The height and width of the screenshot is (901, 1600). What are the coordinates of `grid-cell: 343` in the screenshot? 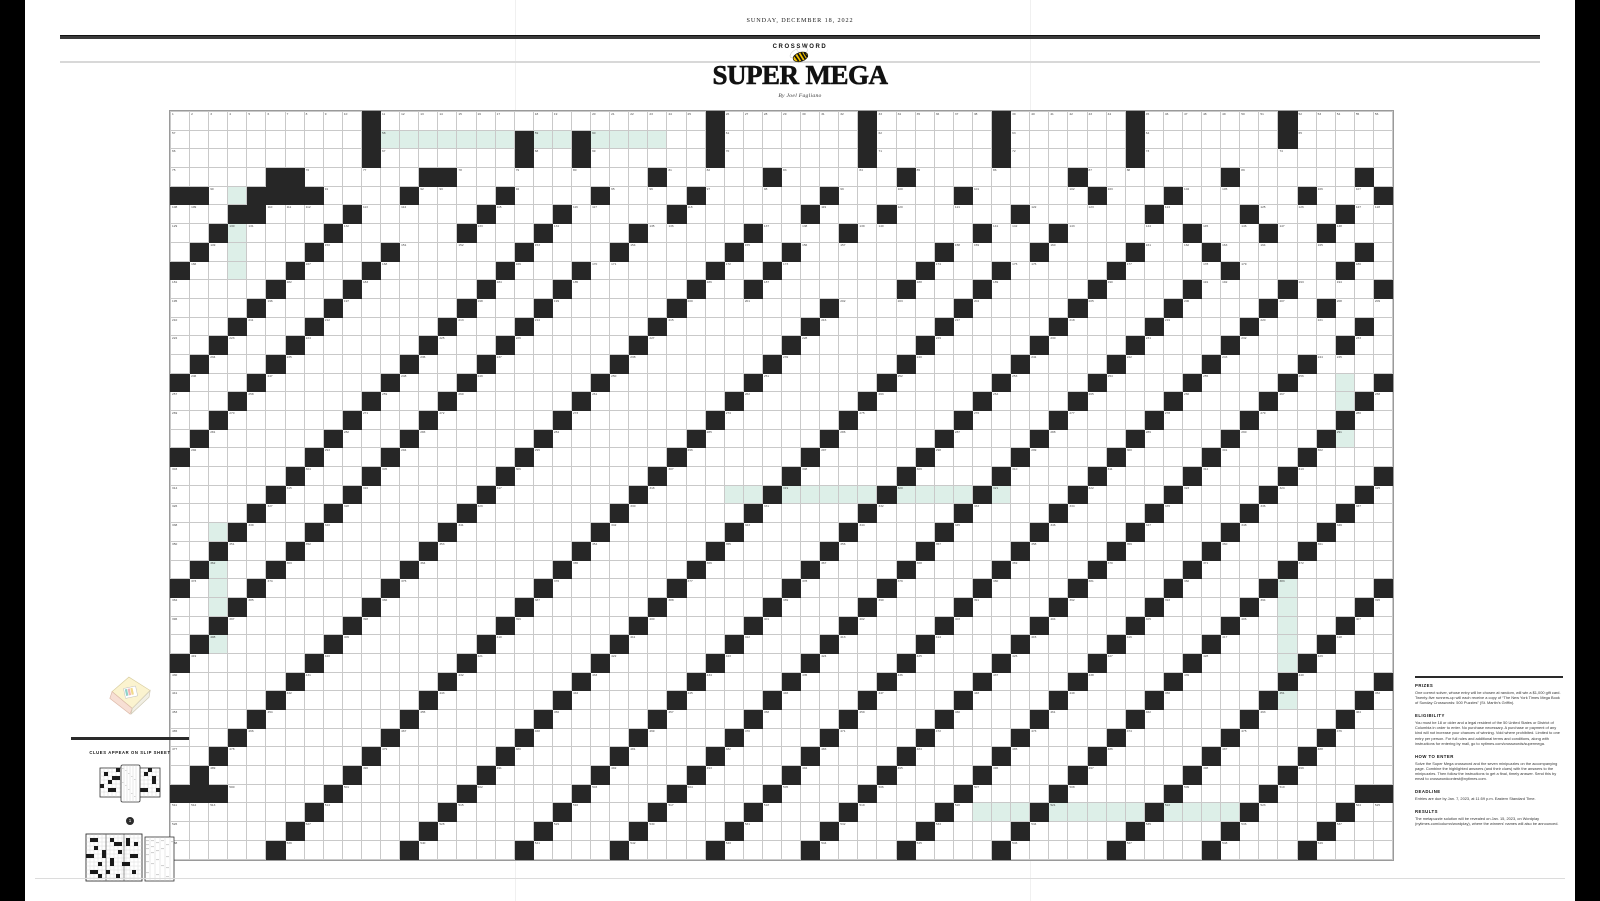 It's located at (752, 532).